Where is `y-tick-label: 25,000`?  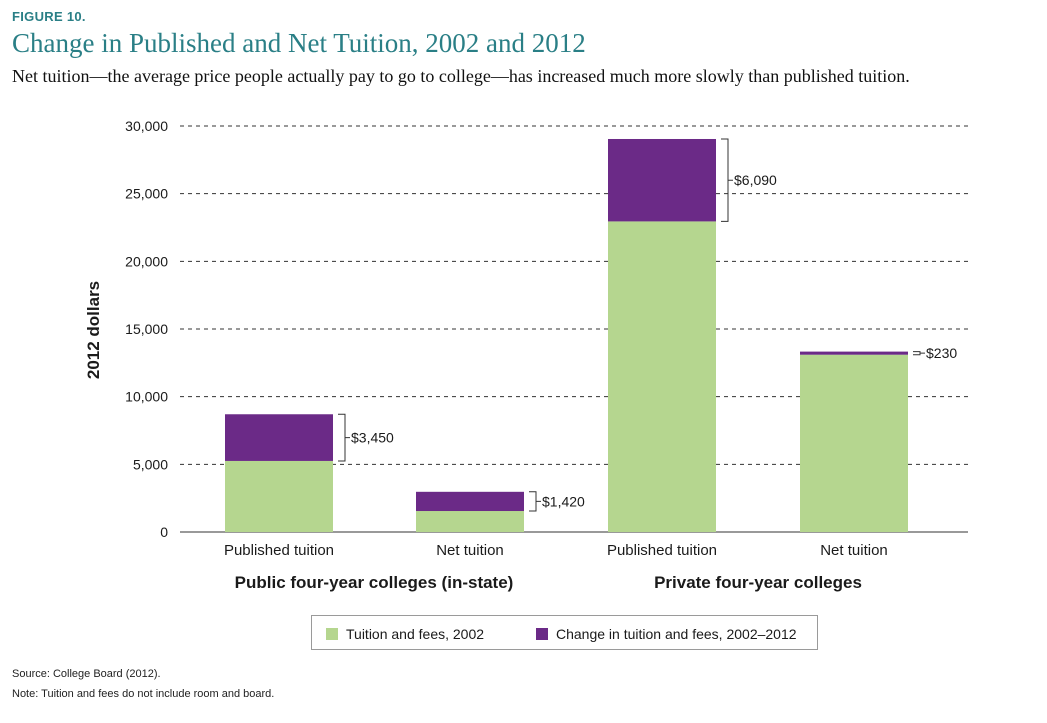 y-tick-label: 25,000 is located at coordinates (146, 194).